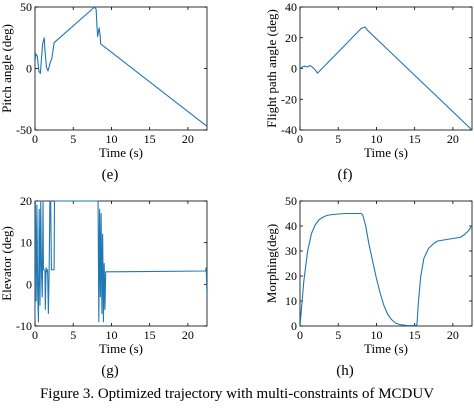 The height and width of the screenshot is (417, 474). Describe the element at coordinates (26, 201) in the screenshot. I see `y-tick-label-g-3: 20` at that location.